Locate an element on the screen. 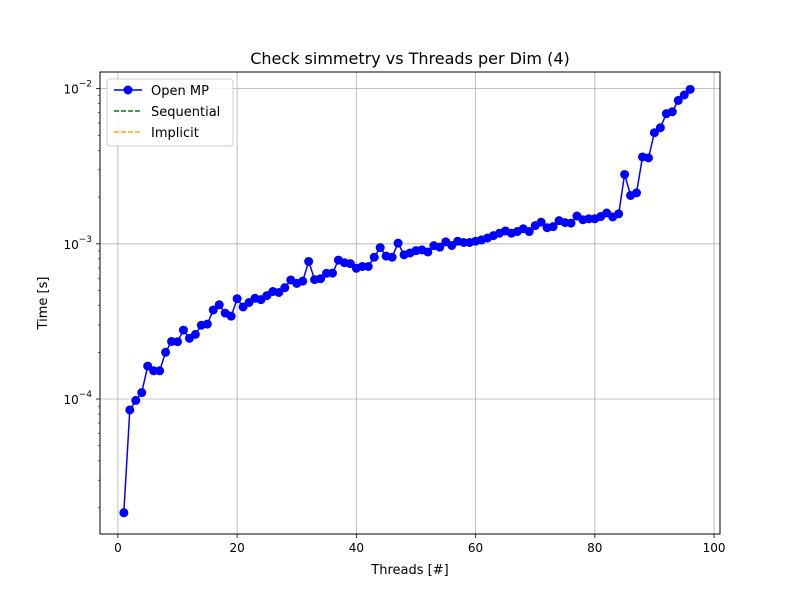 This screenshot has height=600, width=800. legend: Open MP Sequential Implicit is located at coordinates (170, 112).